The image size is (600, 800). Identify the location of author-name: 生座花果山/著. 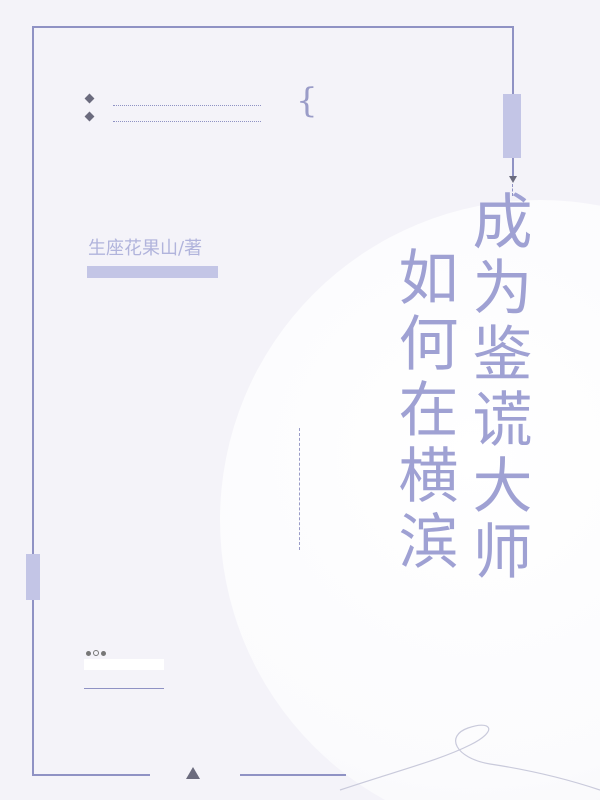
(145, 248).